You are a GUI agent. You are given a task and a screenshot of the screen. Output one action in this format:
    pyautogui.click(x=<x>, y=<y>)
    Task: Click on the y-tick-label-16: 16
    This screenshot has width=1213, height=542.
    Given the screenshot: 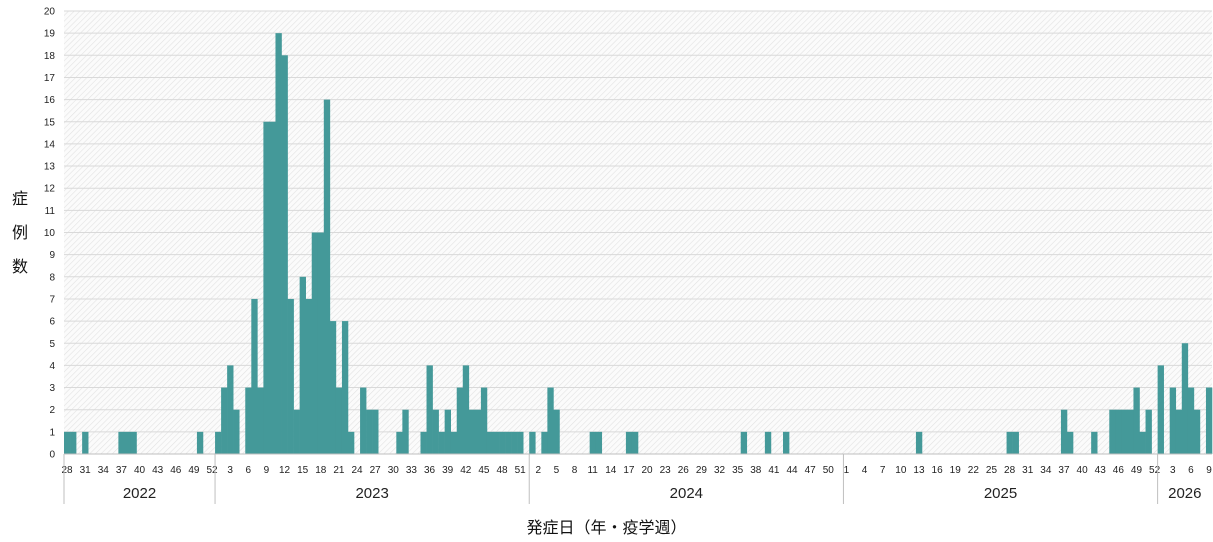 What is the action you would take?
    pyautogui.click(x=50, y=100)
    